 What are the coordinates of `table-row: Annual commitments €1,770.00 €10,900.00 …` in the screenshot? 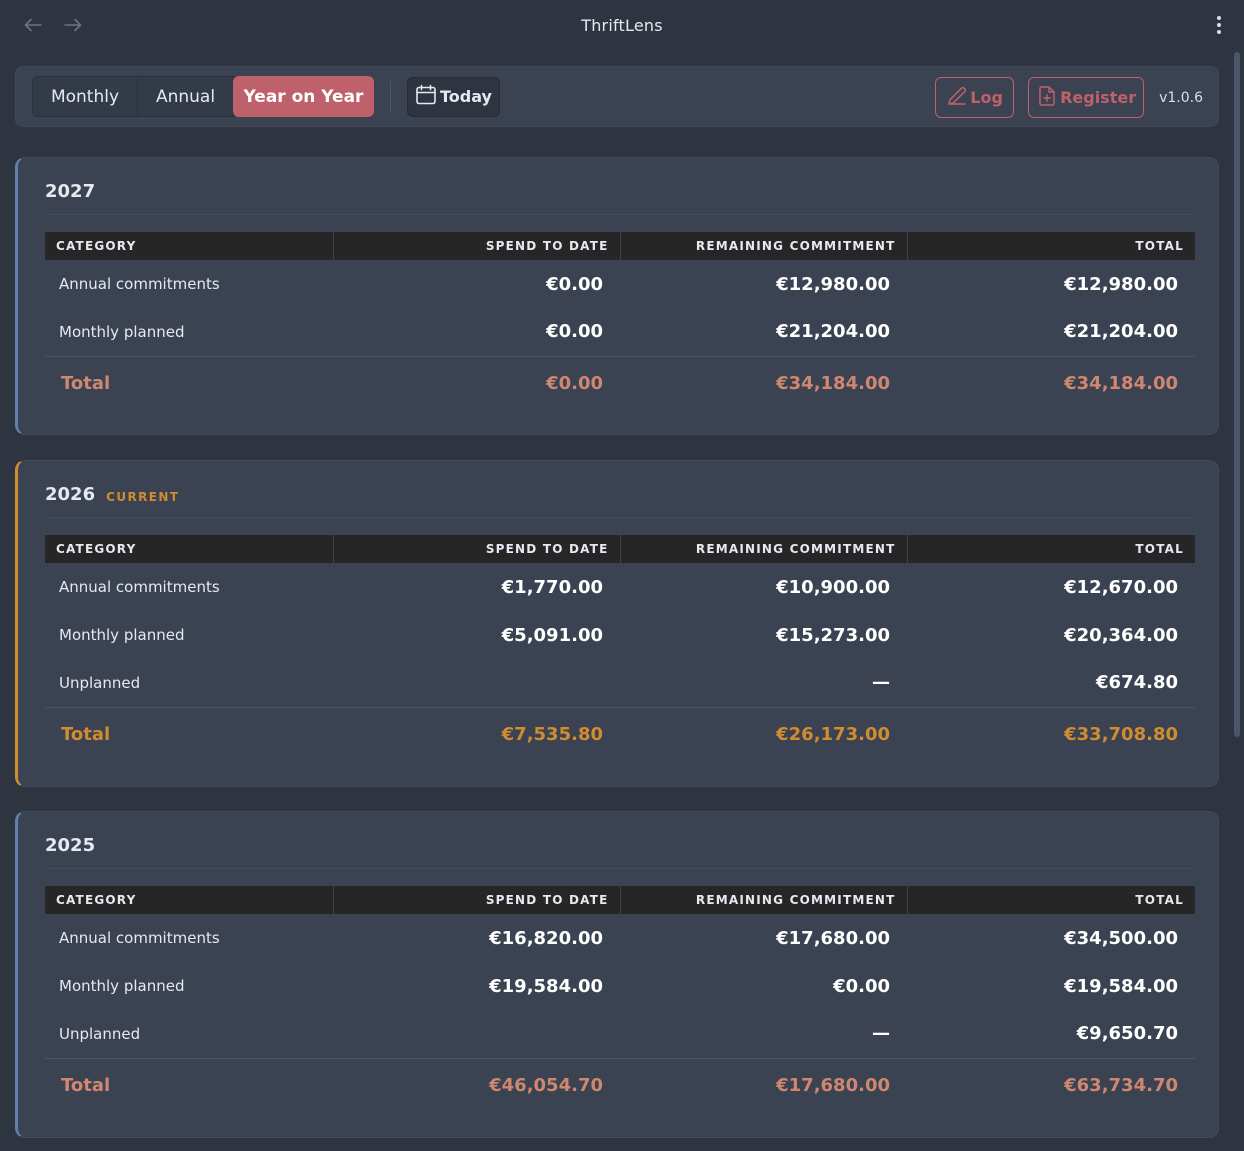 It's located at (620, 587).